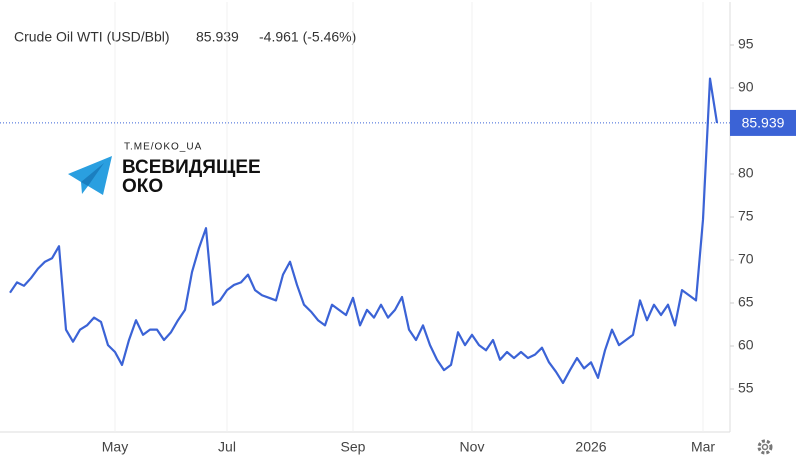 The image size is (800, 462). Describe the element at coordinates (92, 174) in the screenshot. I see `telegram-icon-fold` at that location.